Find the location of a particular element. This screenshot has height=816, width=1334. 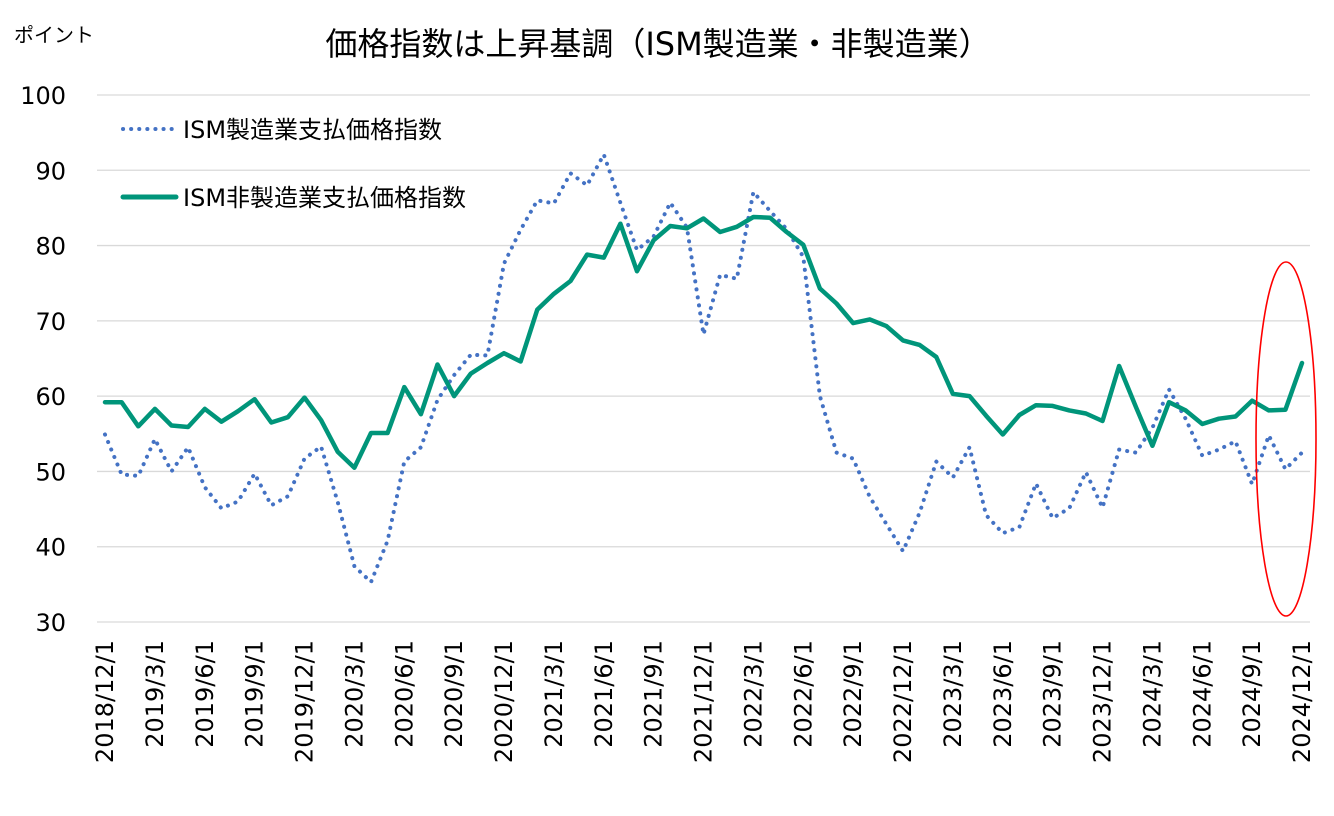

y-tick-label: 90 is located at coordinates (50, 171).